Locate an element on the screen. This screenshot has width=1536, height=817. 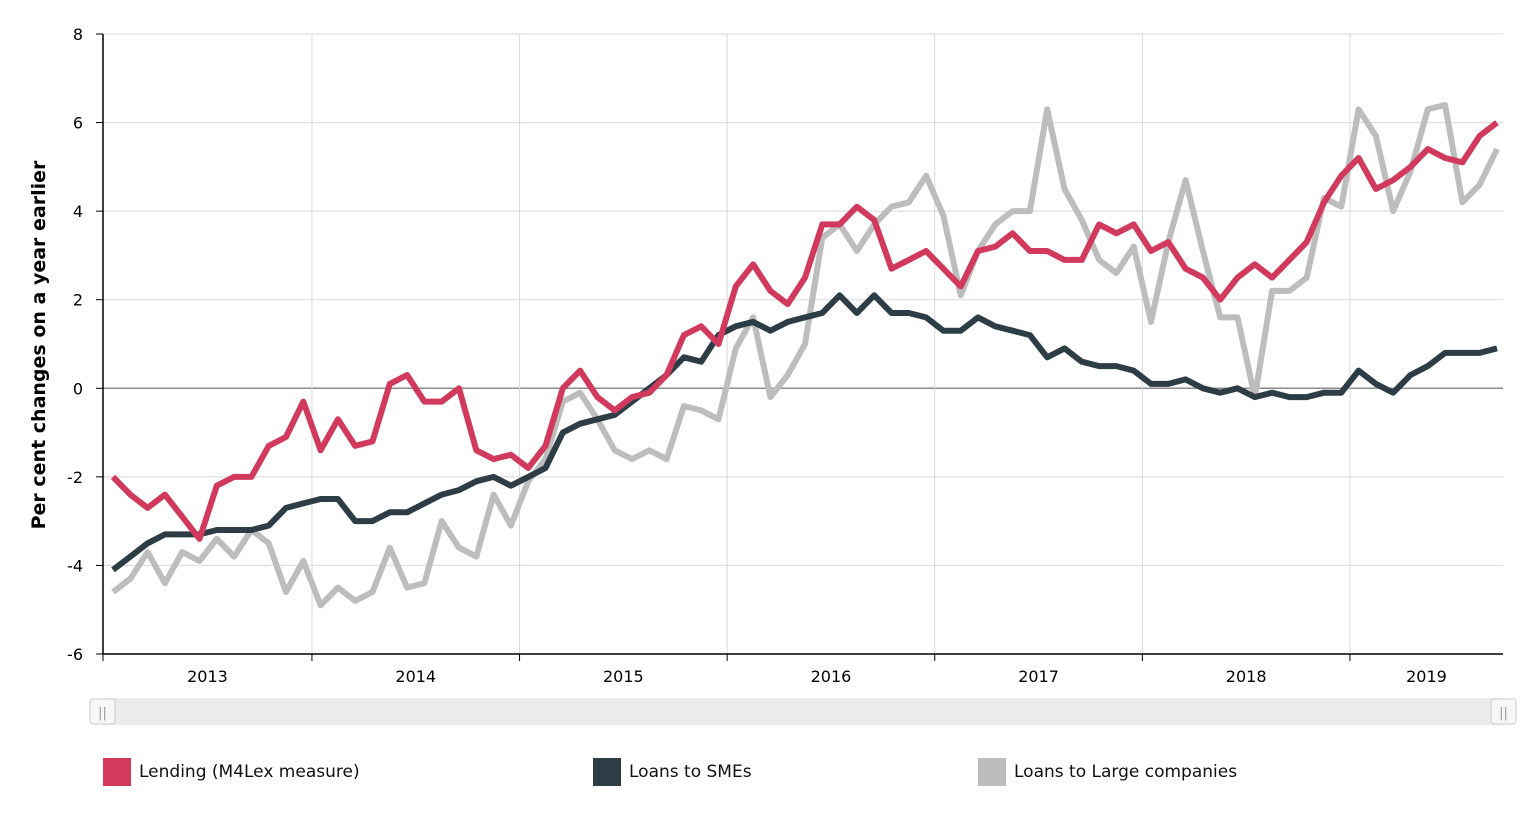
legend-item-large-companies: Loans to Large companies is located at coordinates (1107, 772).